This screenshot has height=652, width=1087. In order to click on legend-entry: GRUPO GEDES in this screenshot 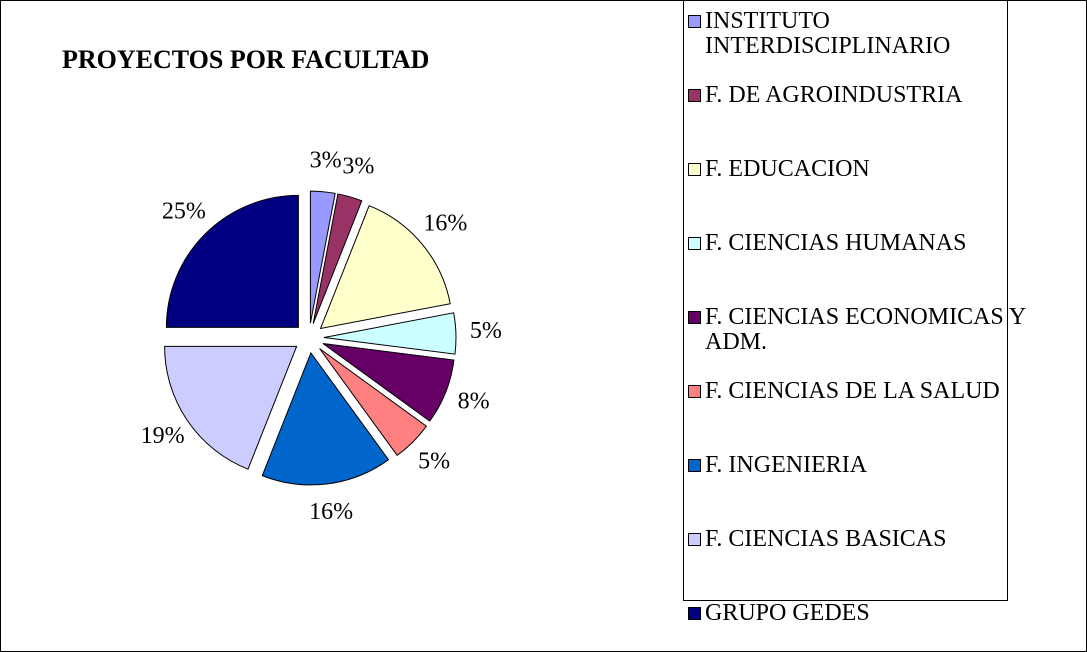, I will do `click(871, 613)`.